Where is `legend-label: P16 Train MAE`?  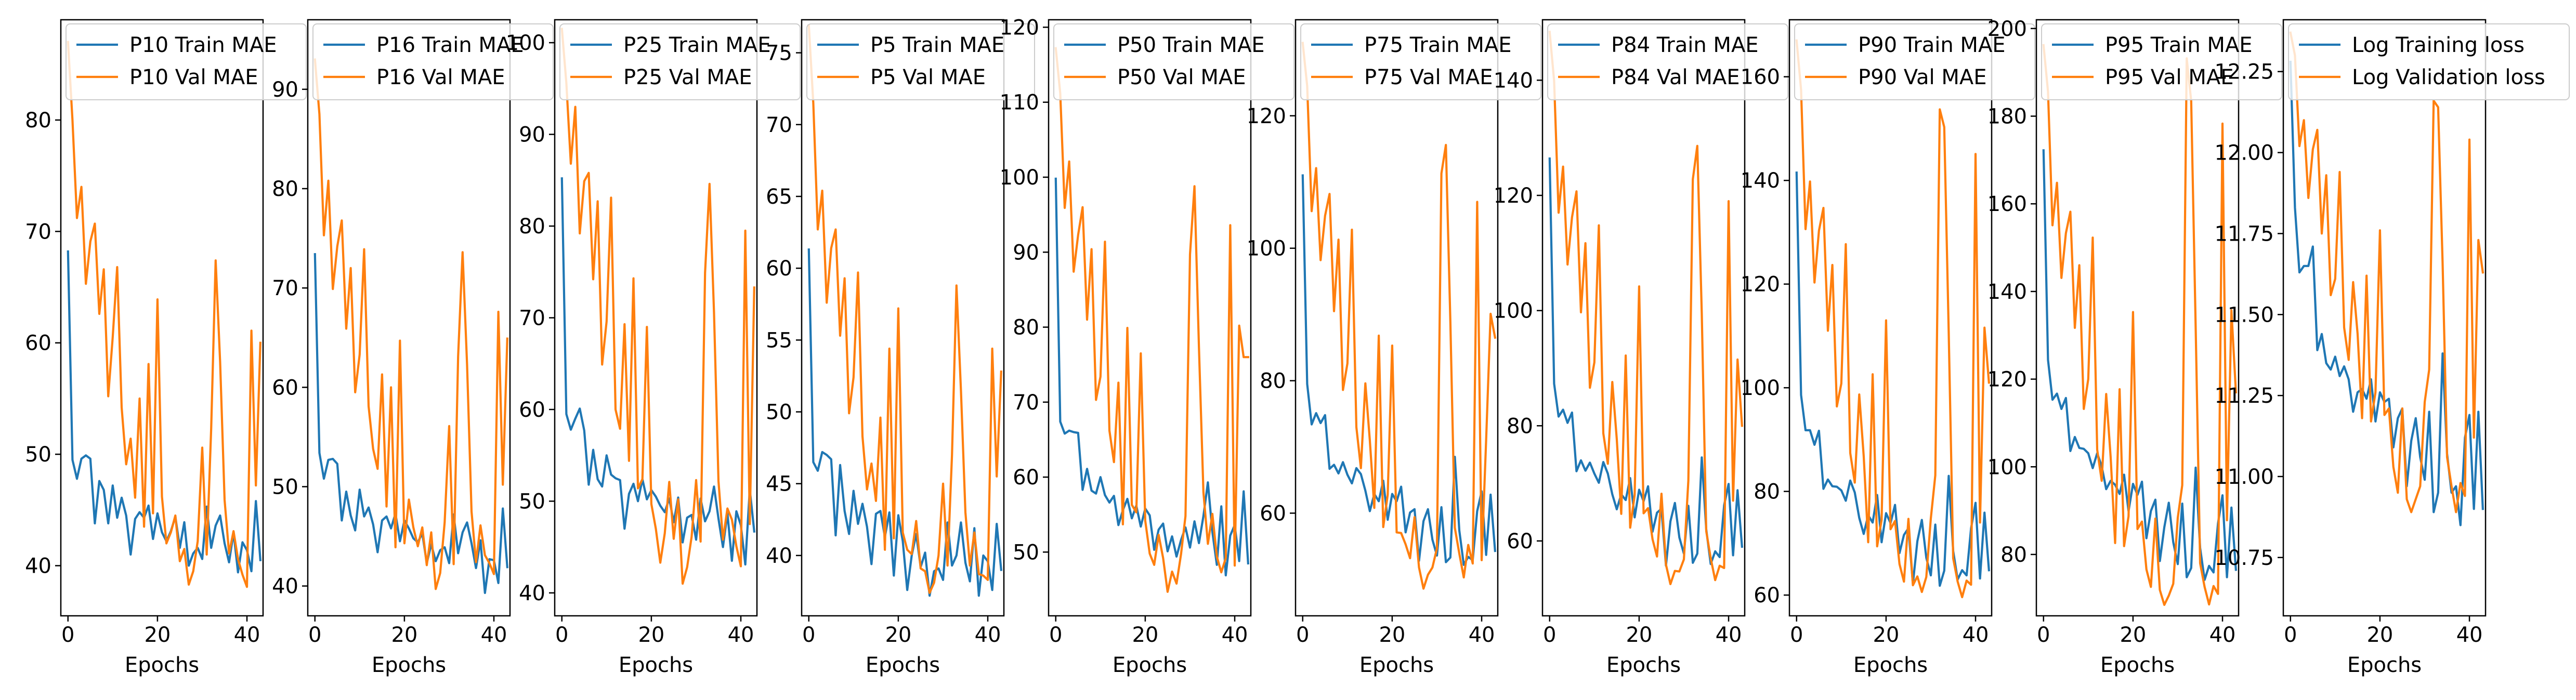
legend-label: P16 Train MAE is located at coordinates (450, 45).